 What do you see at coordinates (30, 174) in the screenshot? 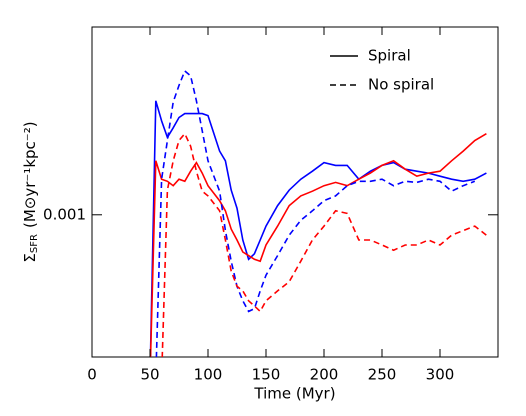
I see `y-label-unit: (M⊙yr⁻¹kpc⁻²)` at bounding box center [30, 174].